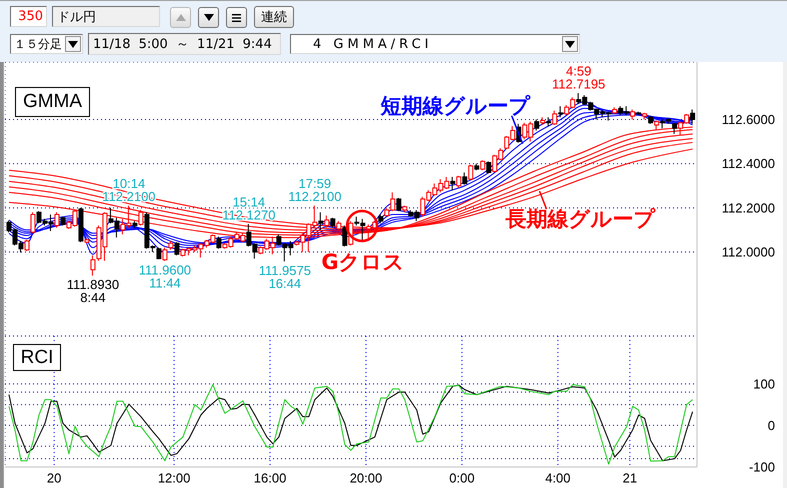  Describe the element at coordinates (46, 44) in the screenshot. I see `dropdown-field: １５分足` at that location.